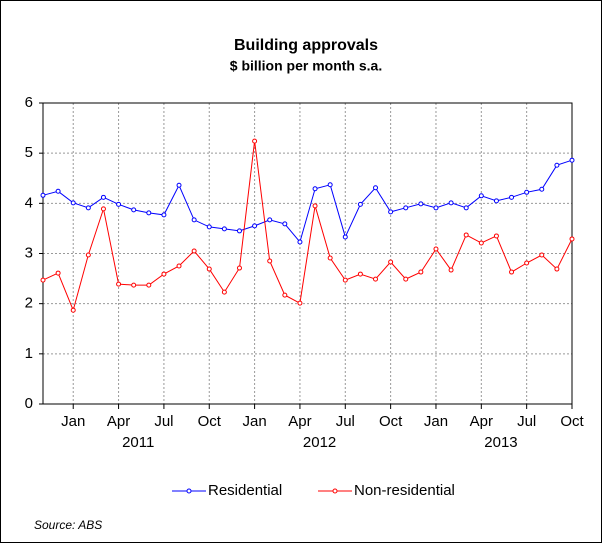  I want to click on chart-subtitle: $ billion per month s.a., so click(306, 66).